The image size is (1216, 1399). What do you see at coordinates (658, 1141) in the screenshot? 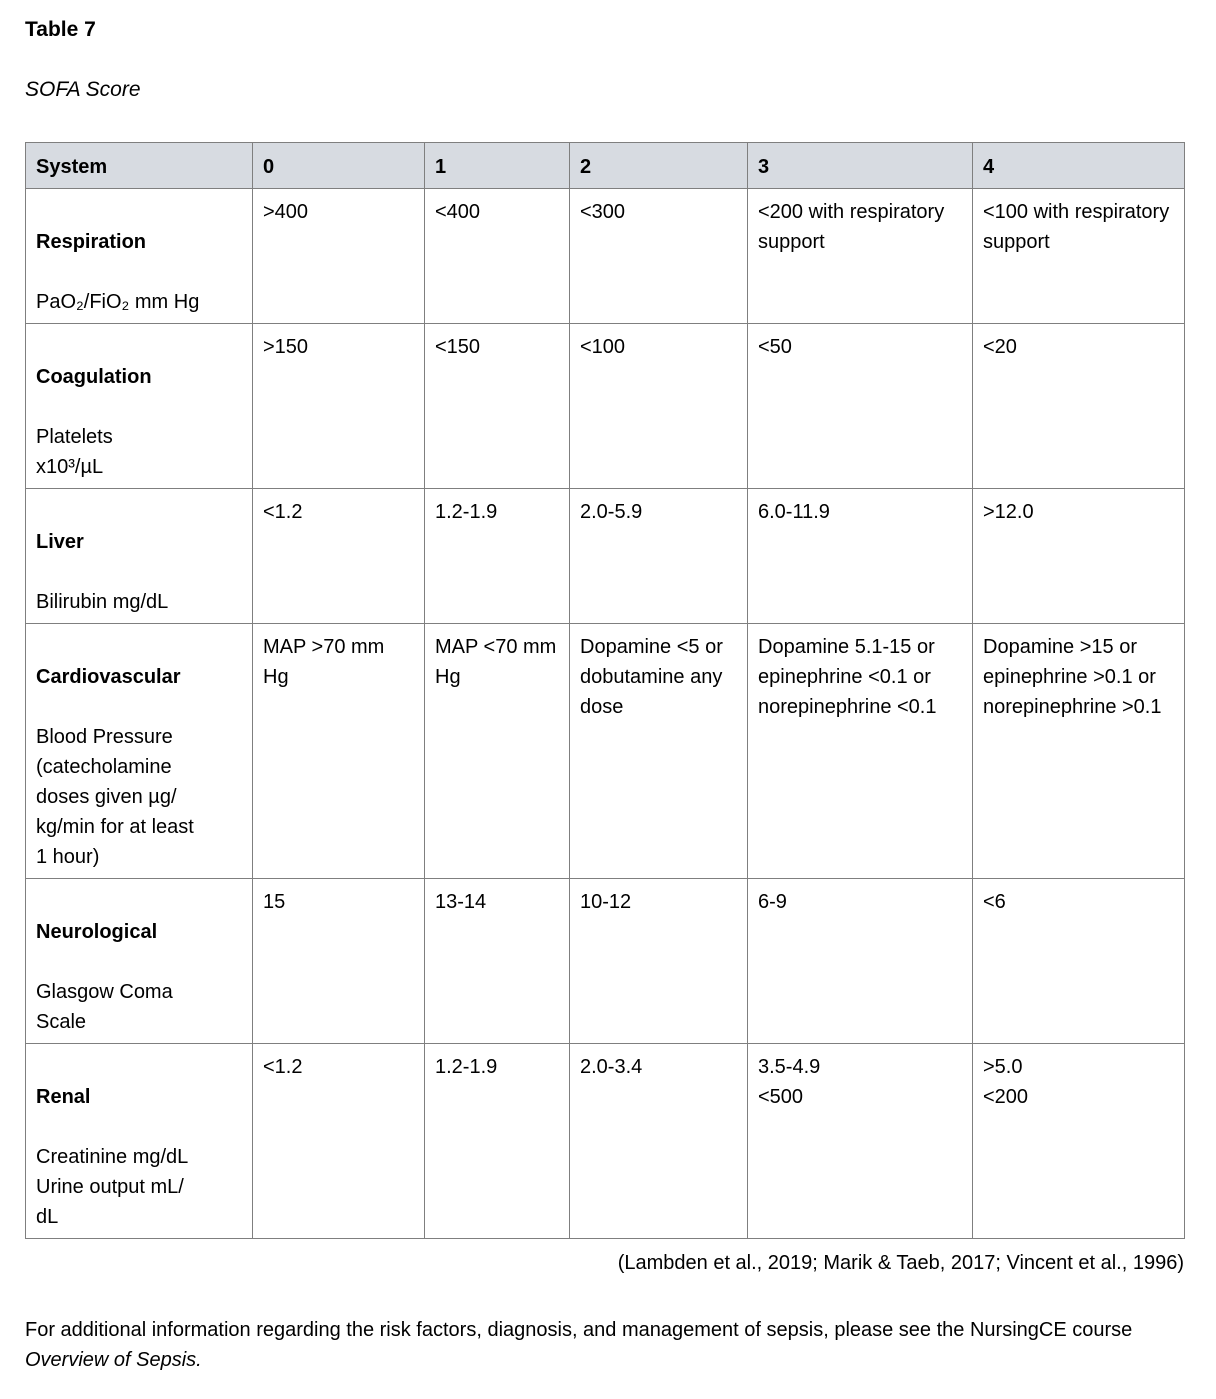
I see `value-cell: 2.0-3.4` at bounding box center [658, 1141].